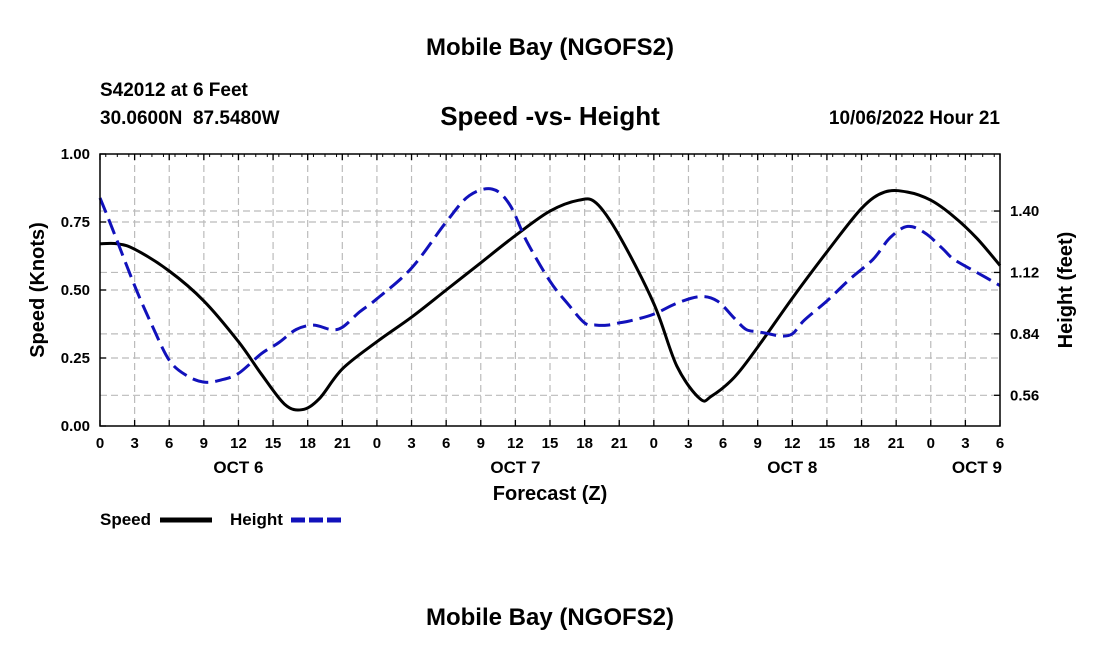 This screenshot has width=1100, height=650. I want to click on y-left-tick-label: 0.25, so click(75, 358).